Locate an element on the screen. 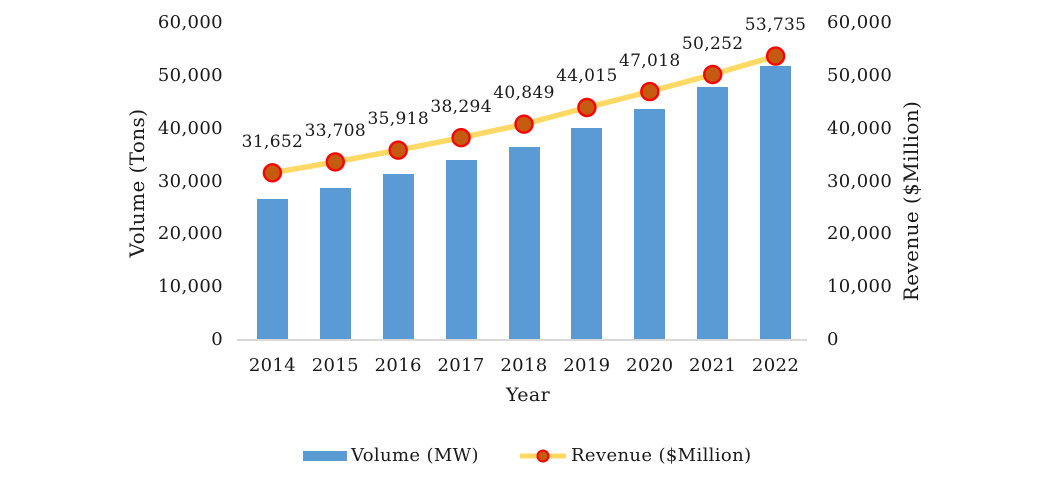 The height and width of the screenshot is (497, 1052). left-axis-tick-label: 60,000 is located at coordinates (190, 22).